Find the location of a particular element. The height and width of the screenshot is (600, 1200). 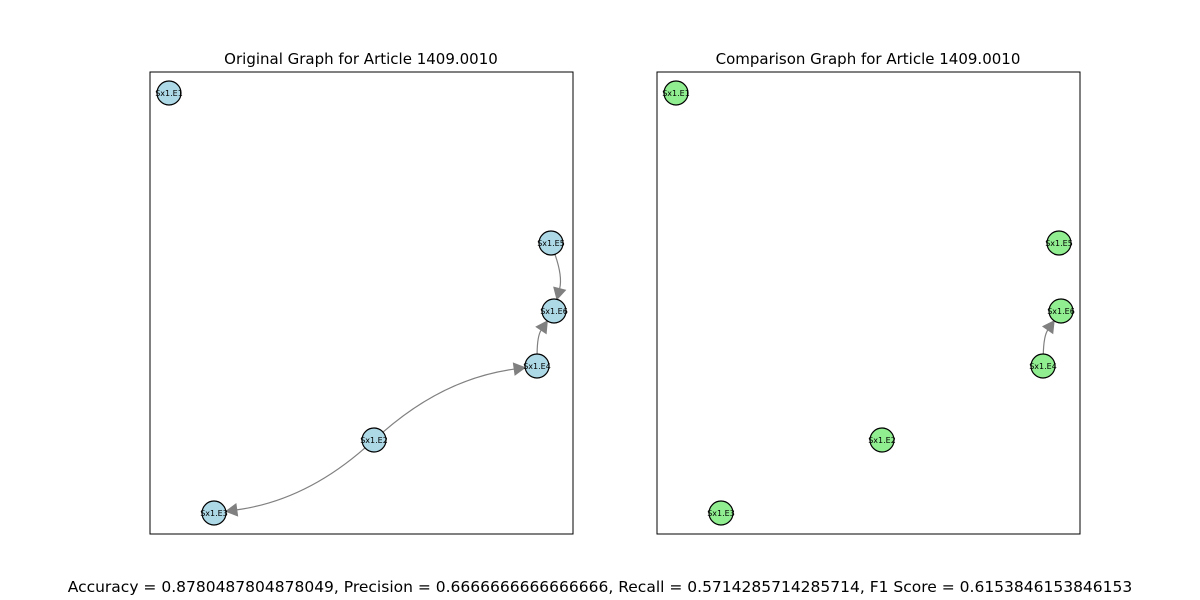

arrowhead-S2-S3 is located at coordinates (231, 510).